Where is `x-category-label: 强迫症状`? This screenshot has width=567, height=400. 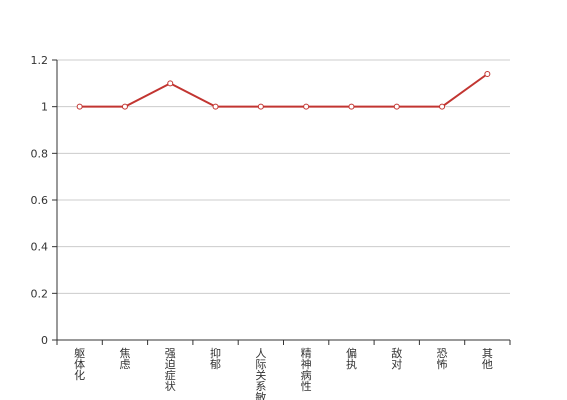 x-category-label: 强迫症状 is located at coordinates (170, 370).